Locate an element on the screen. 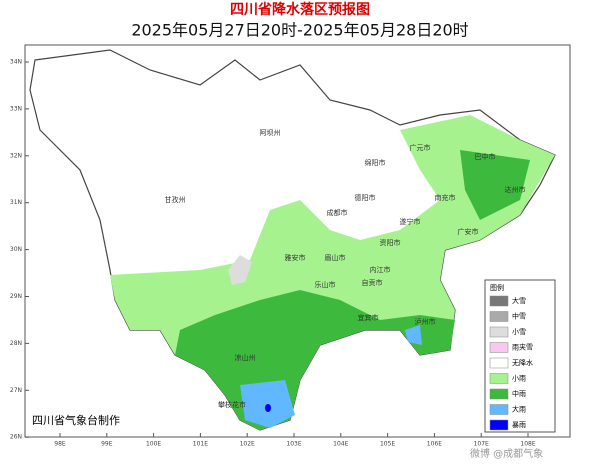 The height and width of the screenshot is (466, 600). region-label: 眉山市 is located at coordinates (335, 257).